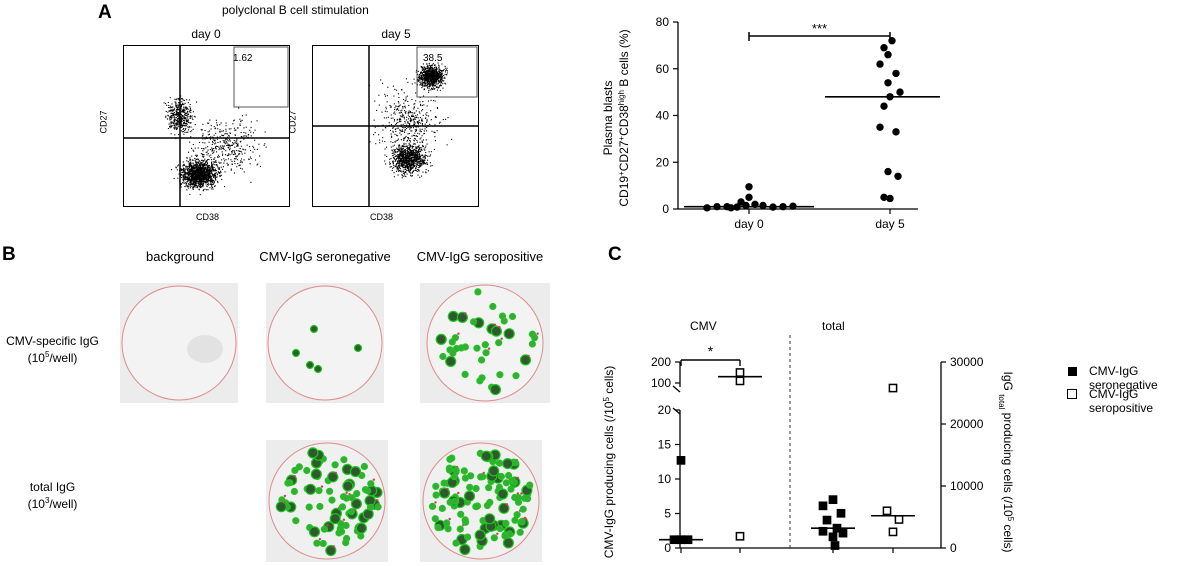  What do you see at coordinates (105, 12) in the screenshot?
I see `panel-a-letter: A` at bounding box center [105, 12].